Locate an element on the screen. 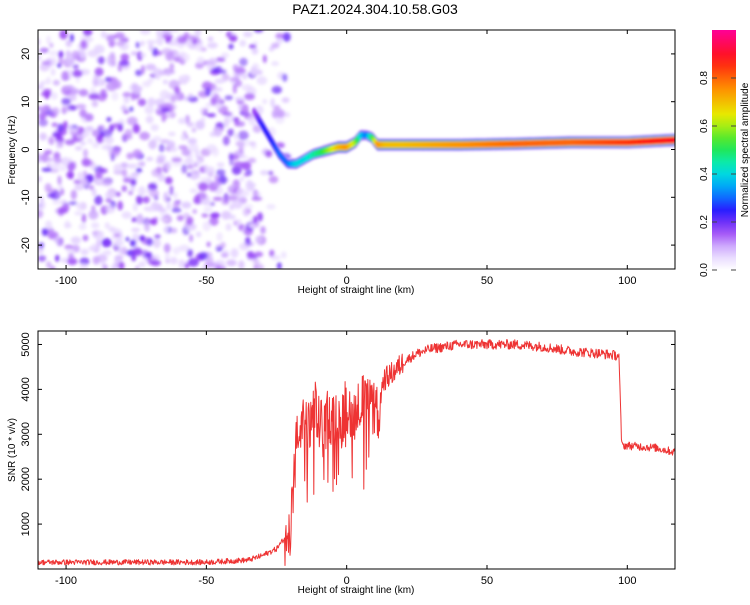  spectrogram-y-tick-label: -20 is located at coordinates (26, 245).